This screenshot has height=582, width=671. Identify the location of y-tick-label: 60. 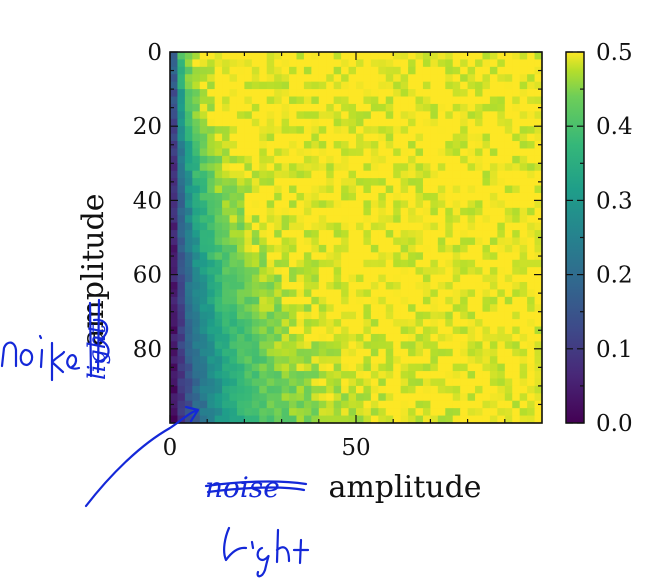
(147, 276).